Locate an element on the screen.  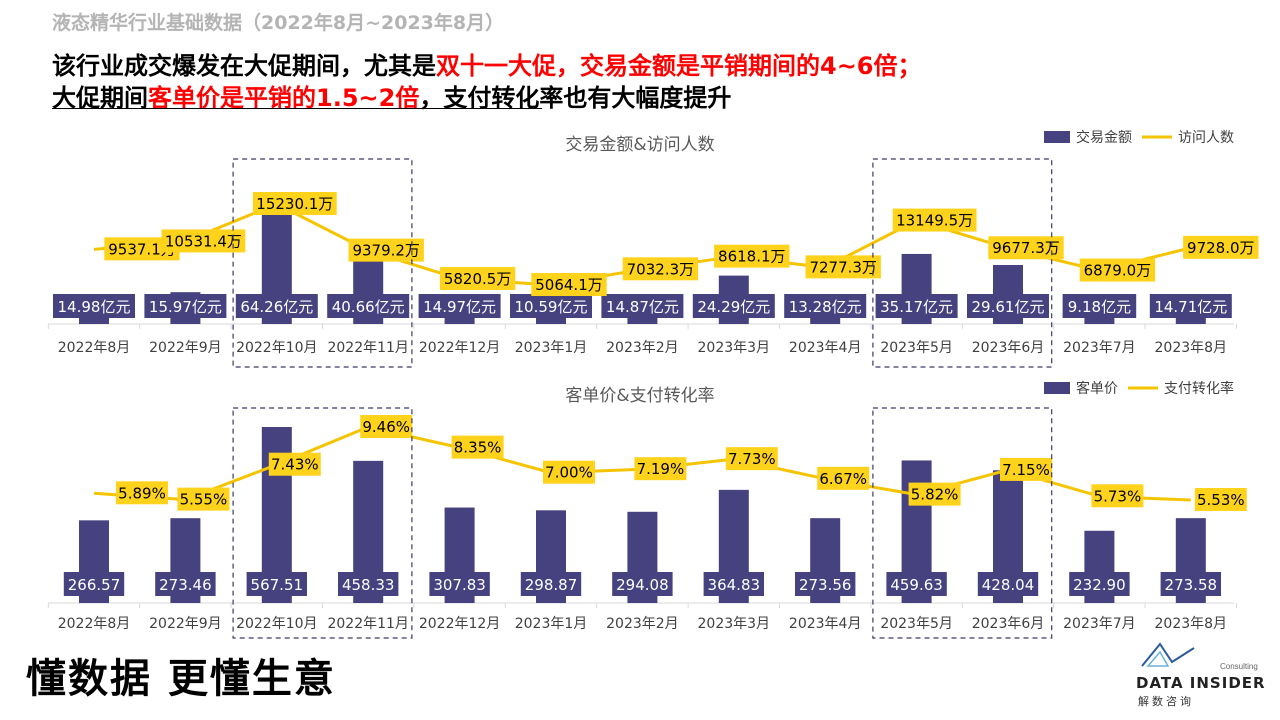
bar-label-2-9: 459.63 is located at coordinates (916, 585).